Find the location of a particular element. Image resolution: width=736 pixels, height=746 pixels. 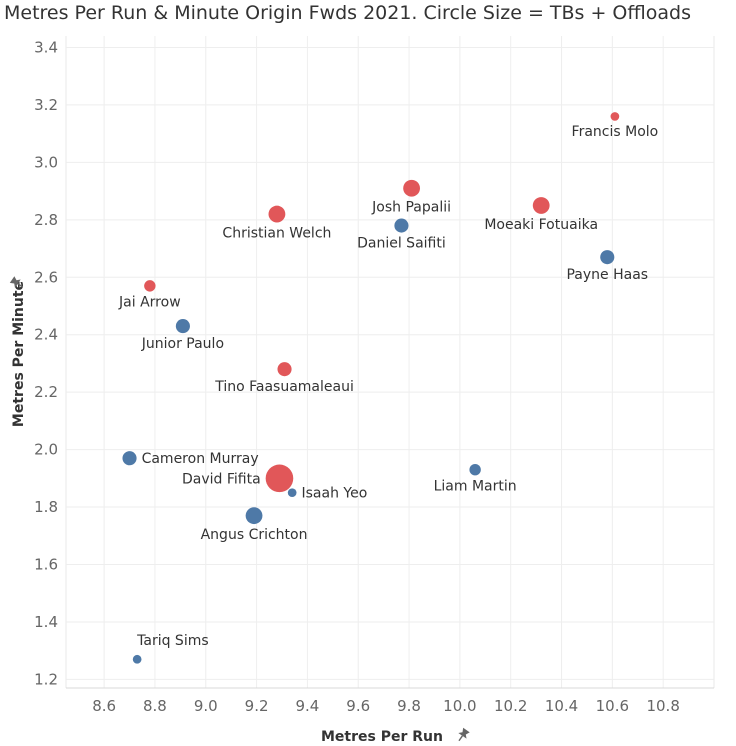

y-tick-label: 1.2 is located at coordinates (46, 679).